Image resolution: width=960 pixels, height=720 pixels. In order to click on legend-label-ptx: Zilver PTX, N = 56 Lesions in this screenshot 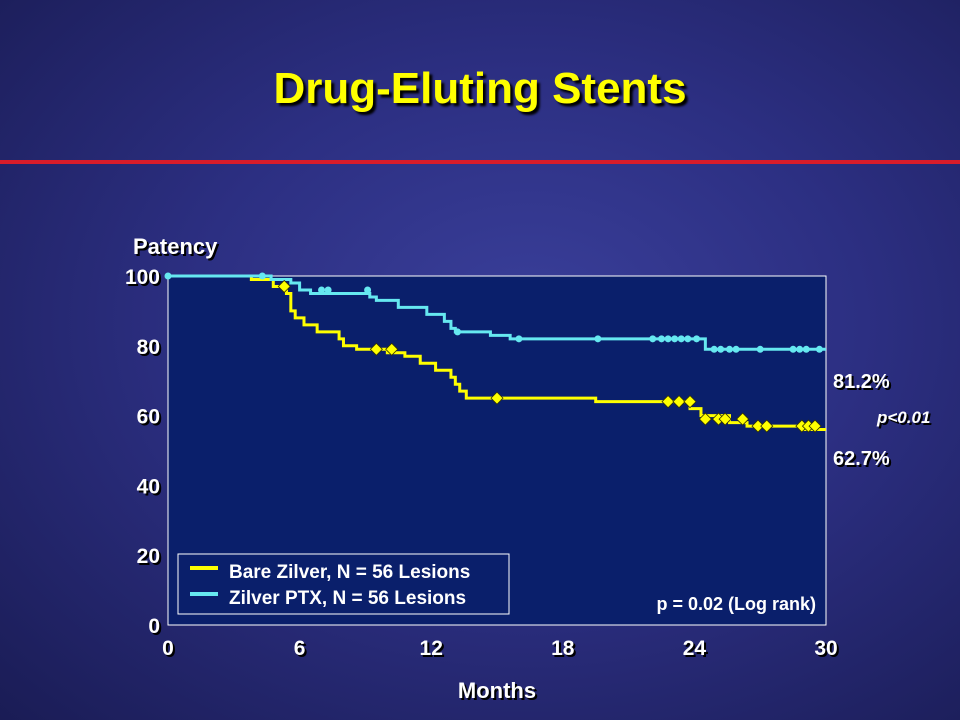, I will do `click(347, 598)`.